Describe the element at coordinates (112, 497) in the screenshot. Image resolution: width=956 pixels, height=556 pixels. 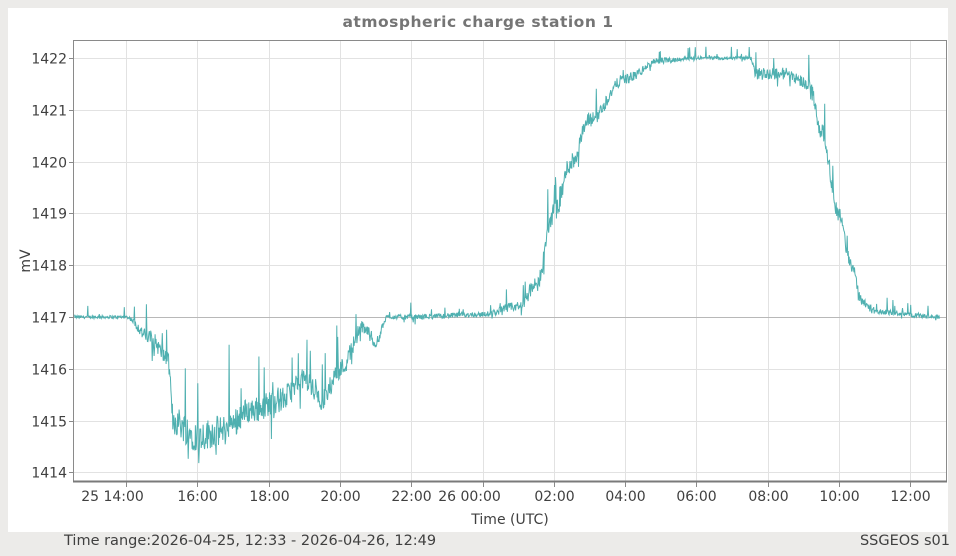
I see `x-tick-label: 25 14:00` at that location.